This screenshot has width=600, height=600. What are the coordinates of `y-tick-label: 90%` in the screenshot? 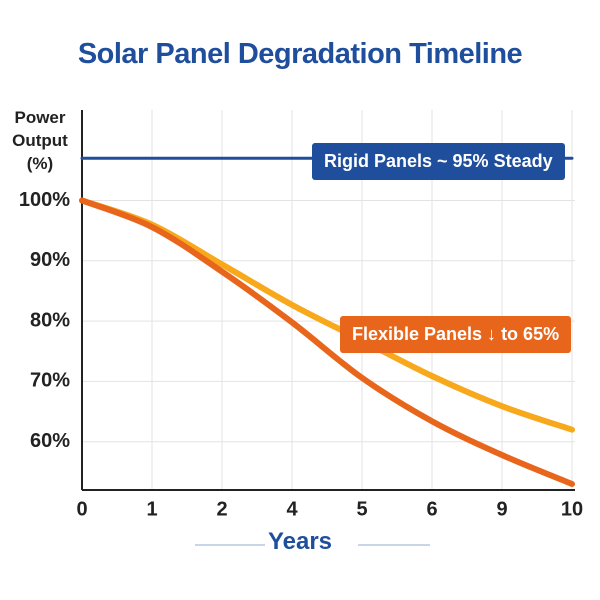 It's located at (50, 260).